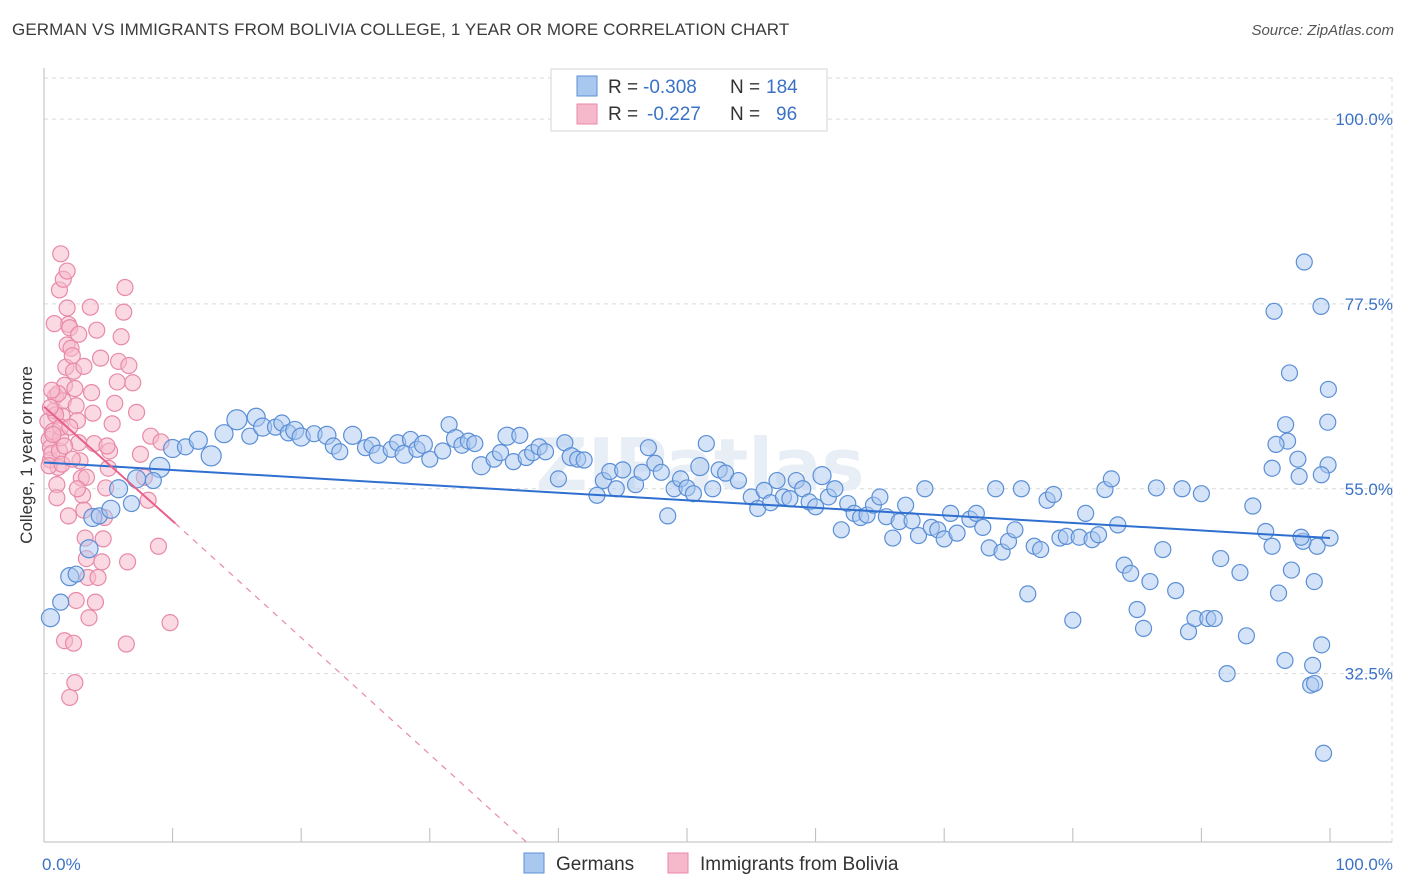  Describe the element at coordinates (670, 87) in the screenshot. I see `legend-r-value-1: -0.308` at that location.